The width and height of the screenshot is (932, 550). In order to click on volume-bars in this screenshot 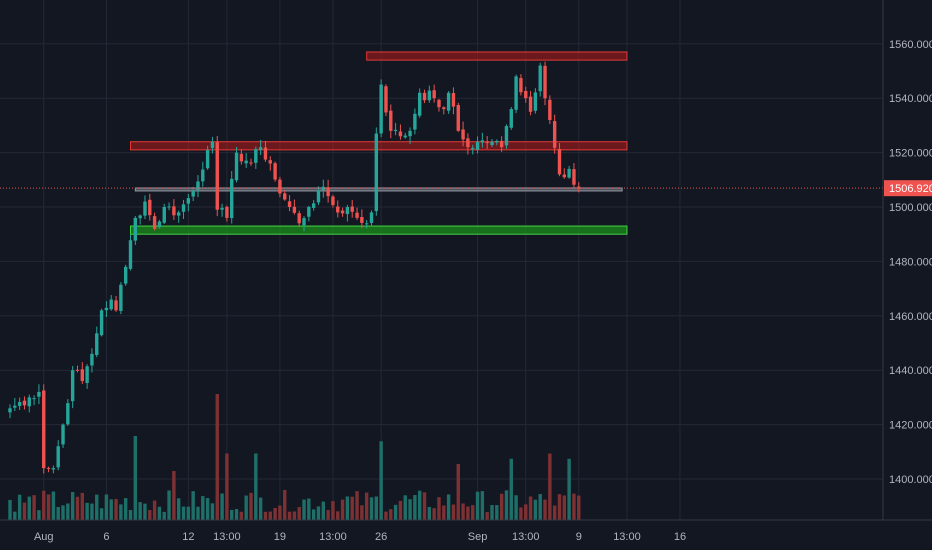, I will do `click(294, 457)`.